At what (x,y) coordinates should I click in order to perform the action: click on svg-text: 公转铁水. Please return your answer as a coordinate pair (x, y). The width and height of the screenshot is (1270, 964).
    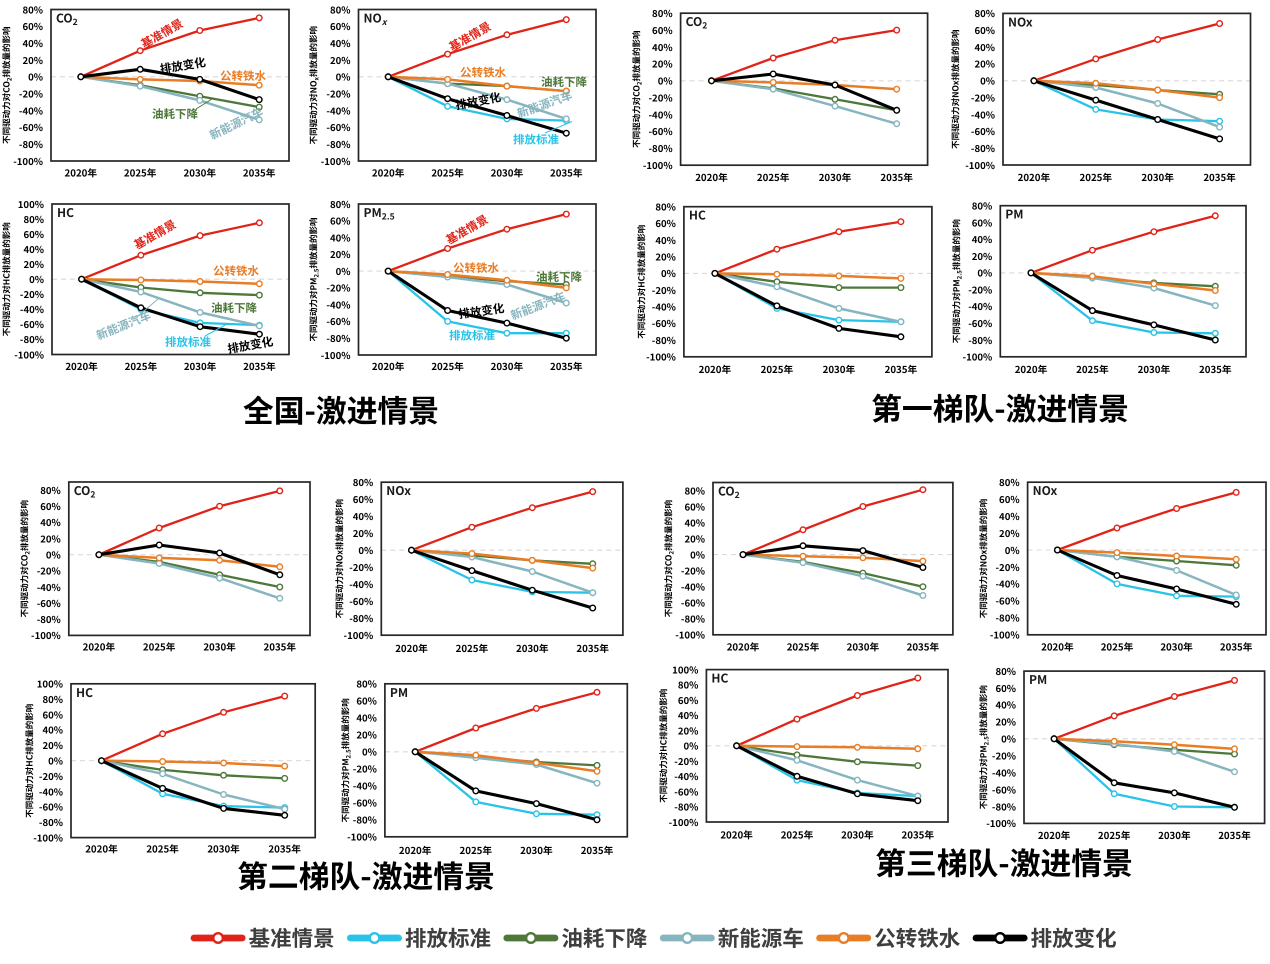
    Looking at the image, I should click on (483, 73).